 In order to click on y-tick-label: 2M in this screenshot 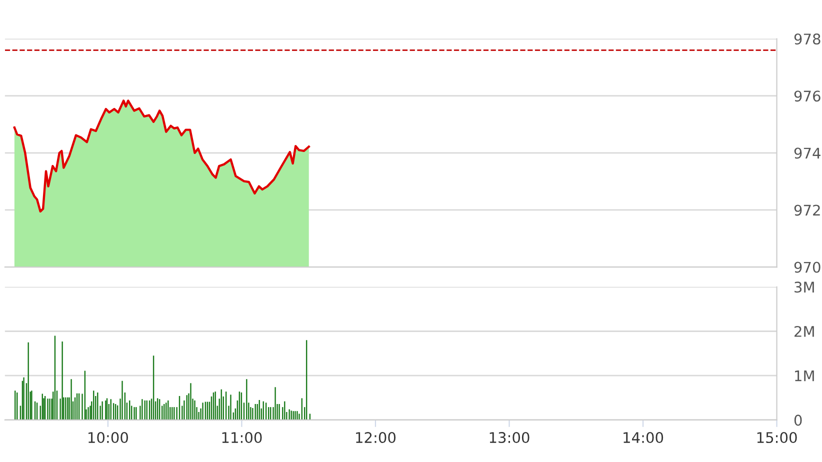, I will do `click(804, 331)`.